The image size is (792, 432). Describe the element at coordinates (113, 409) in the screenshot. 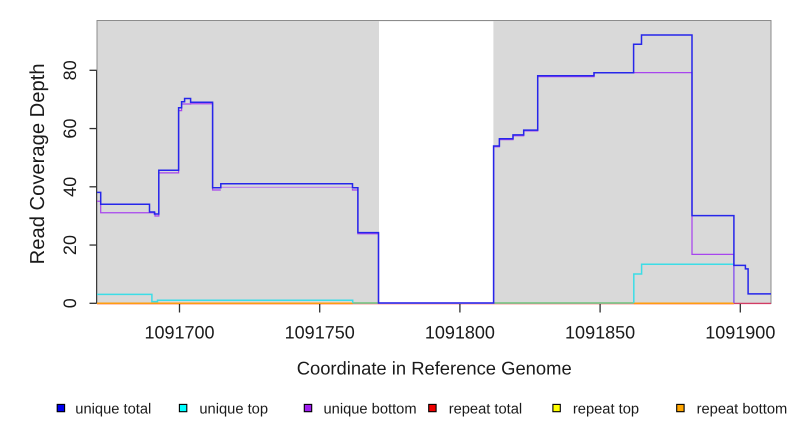

I see `svg-text: unique total` at that location.